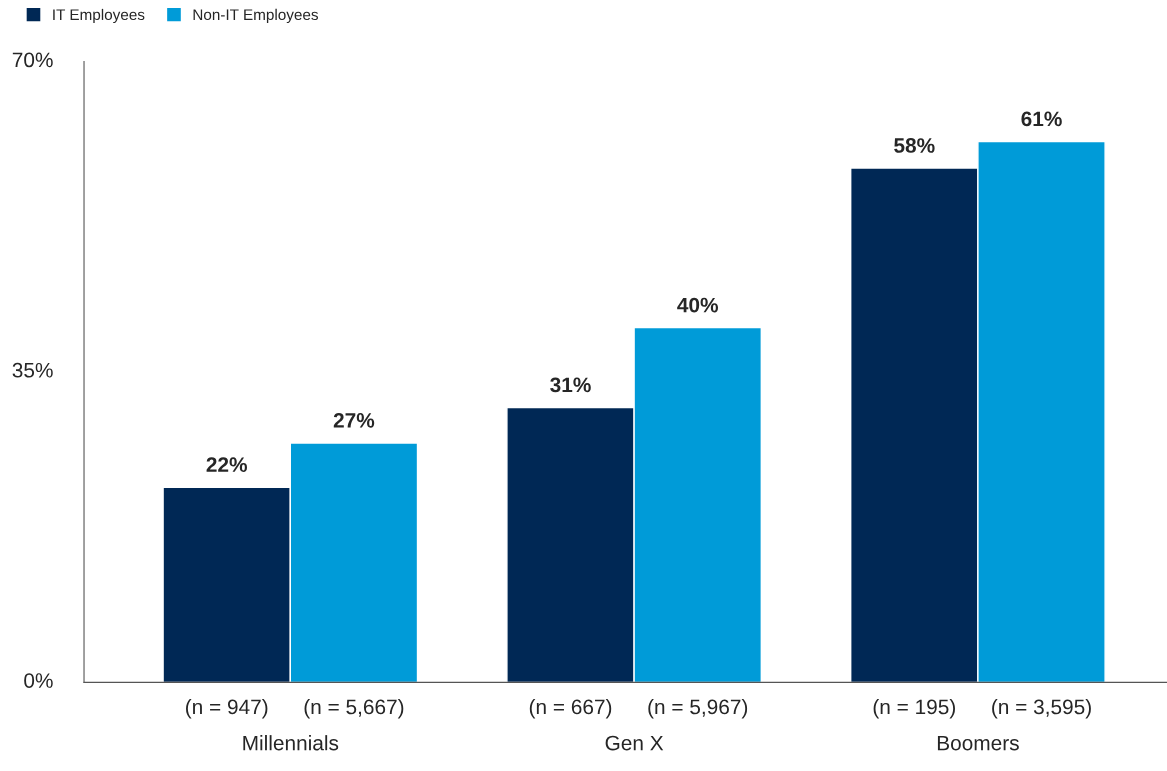  I want to click on text: (n = 5,967), so click(698, 709).